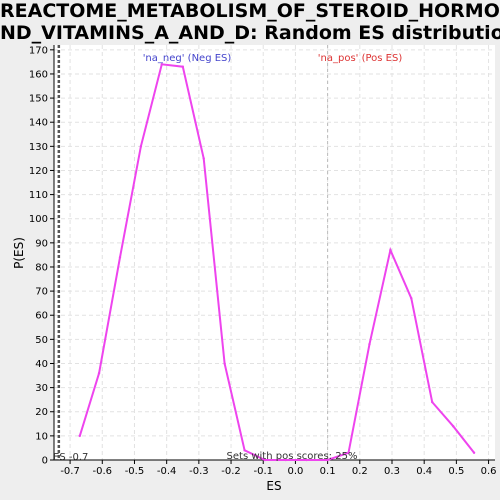 This screenshot has width=500, height=500. Describe the element at coordinates (103, 471) in the screenshot. I see `x-tick-label: -0.6` at that location.